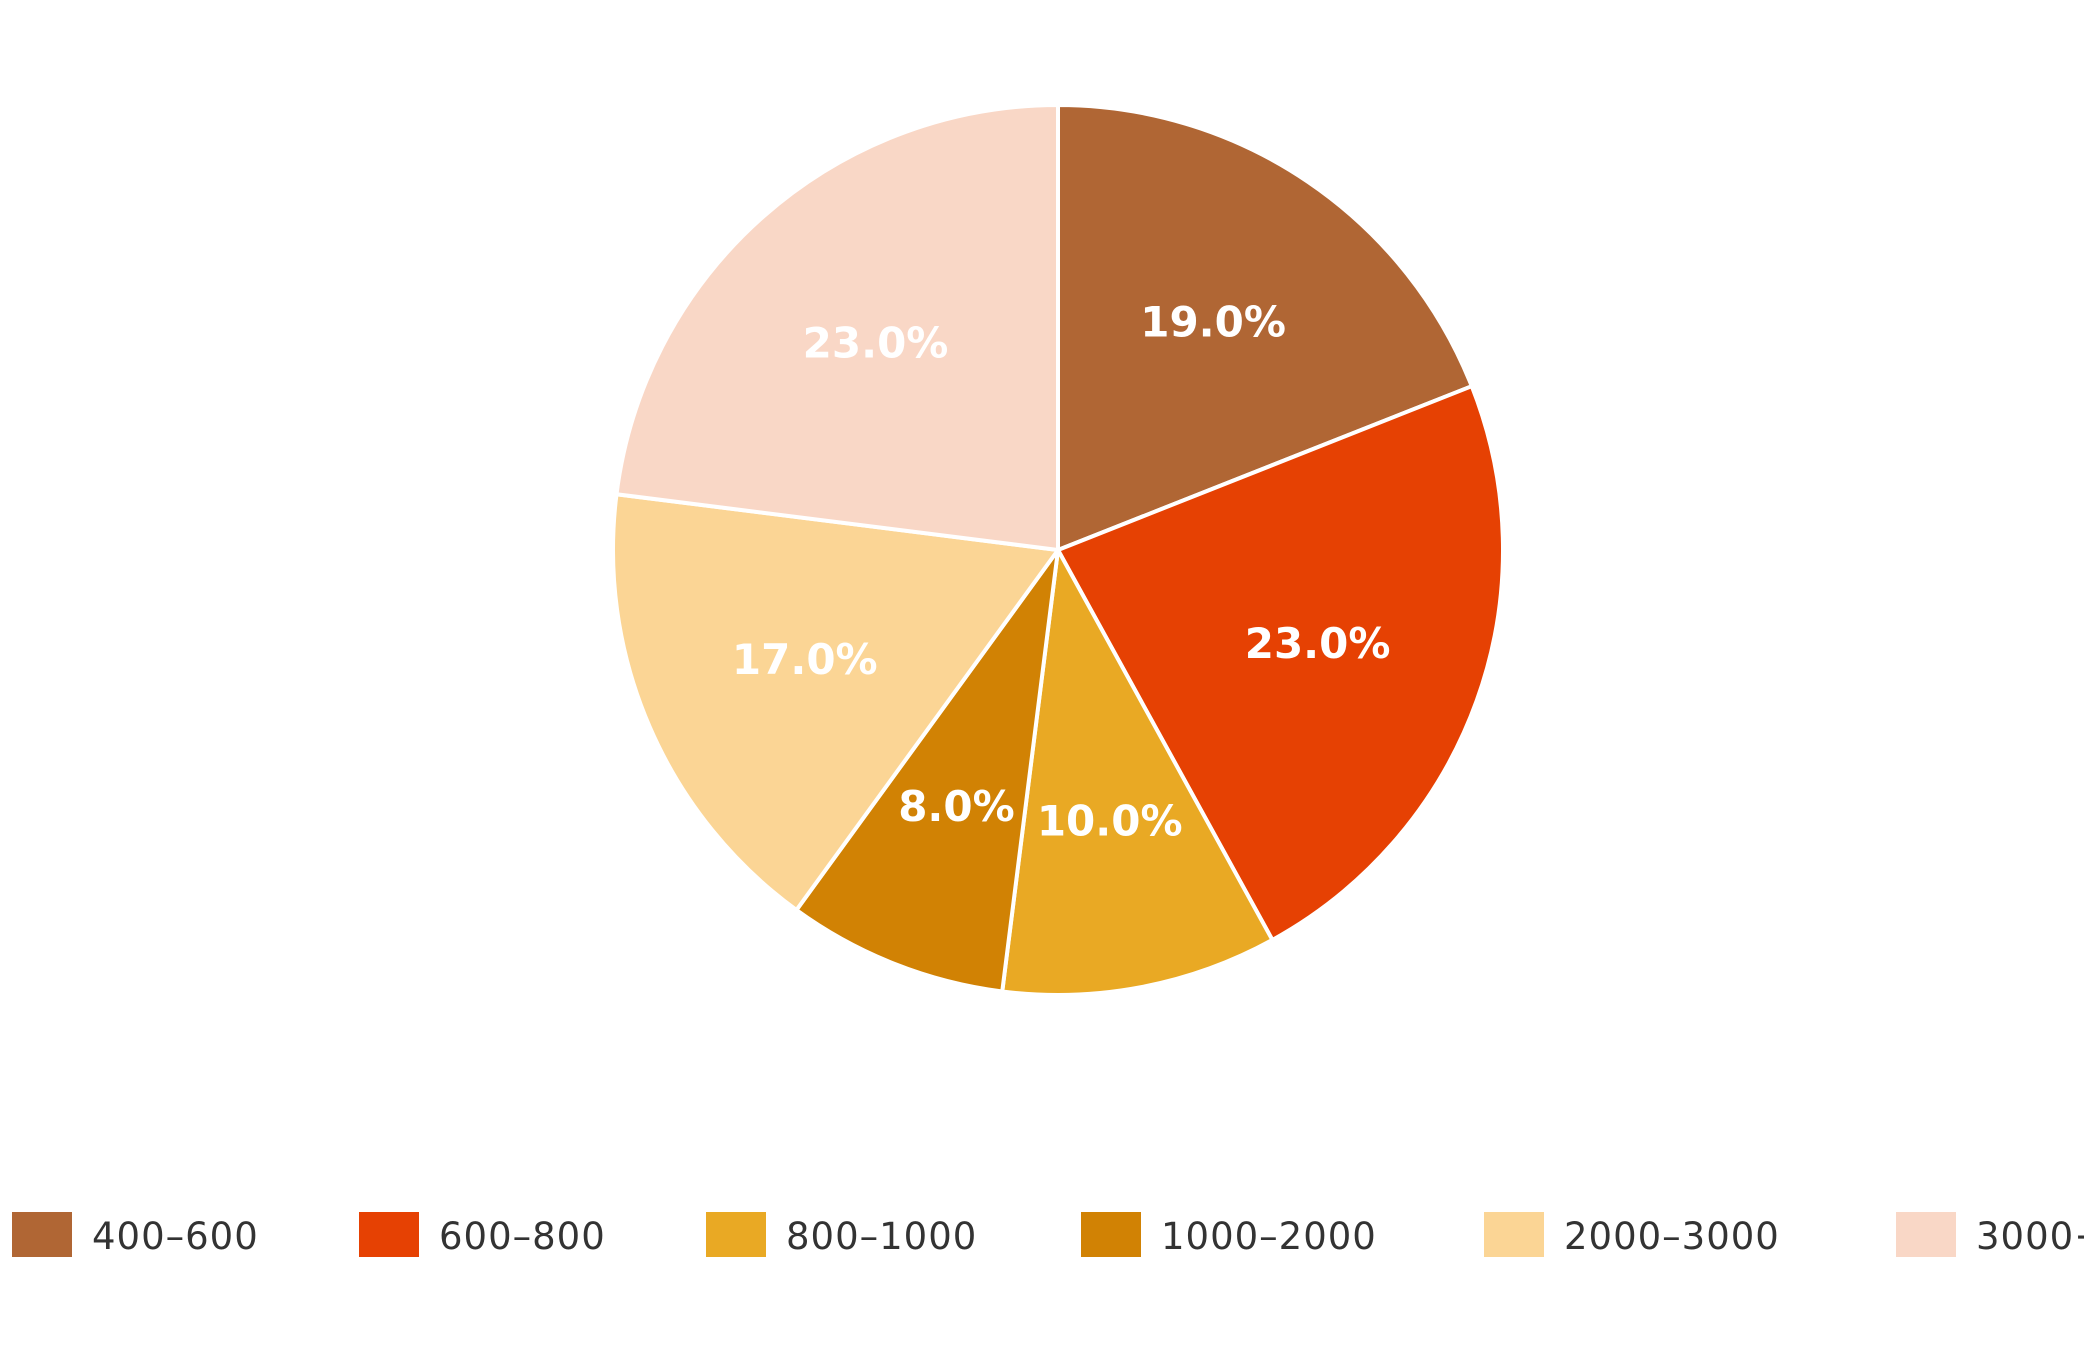 The height and width of the screenshot is (1352, 2084). I want to click on legend-item-800-1000: 800–1000, so click(841, 1235).